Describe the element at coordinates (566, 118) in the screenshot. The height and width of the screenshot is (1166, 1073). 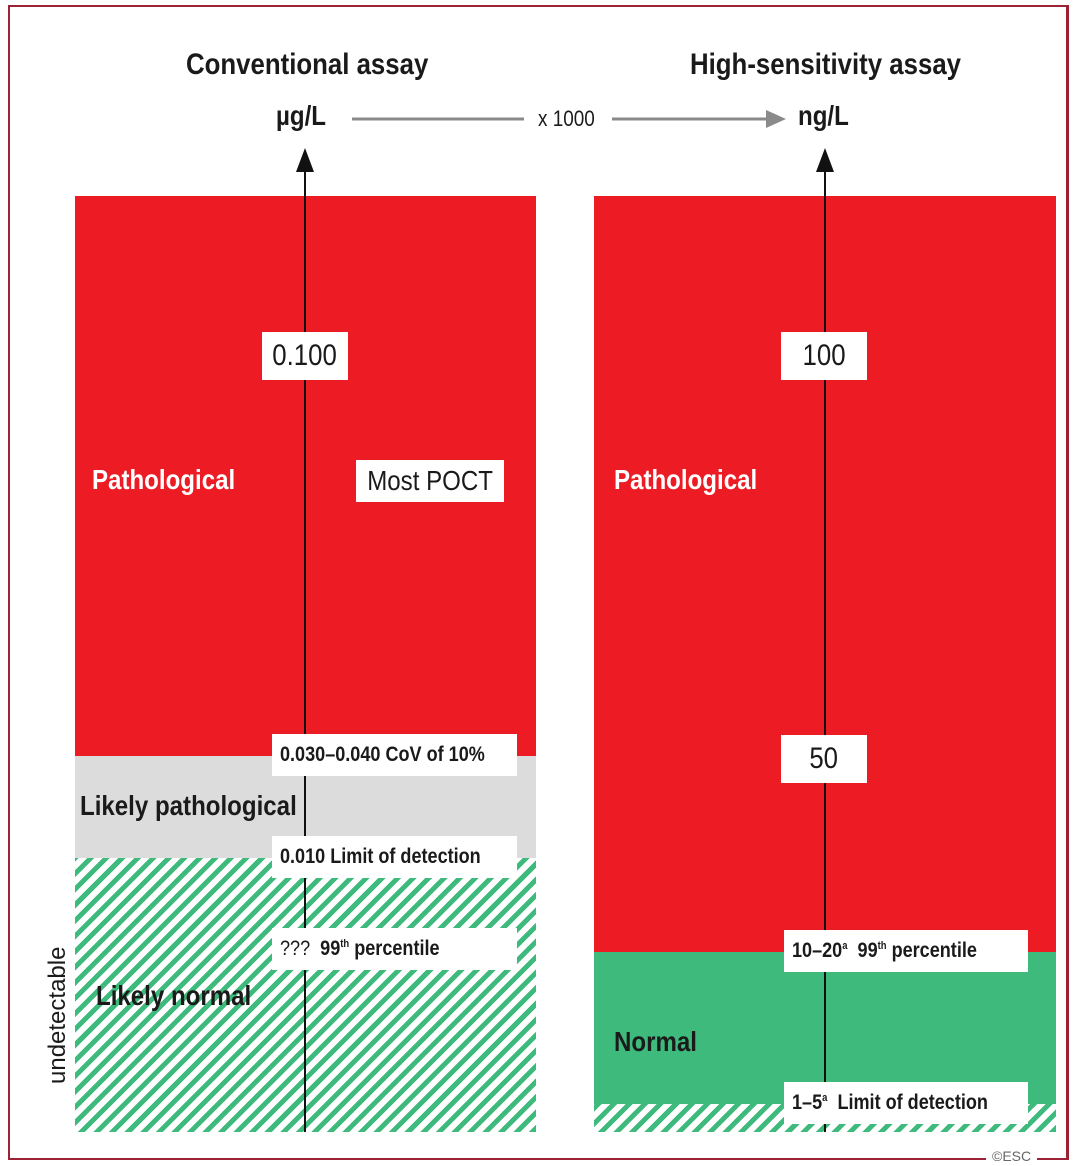
I see `conversion-factor: x 1000` at that location.